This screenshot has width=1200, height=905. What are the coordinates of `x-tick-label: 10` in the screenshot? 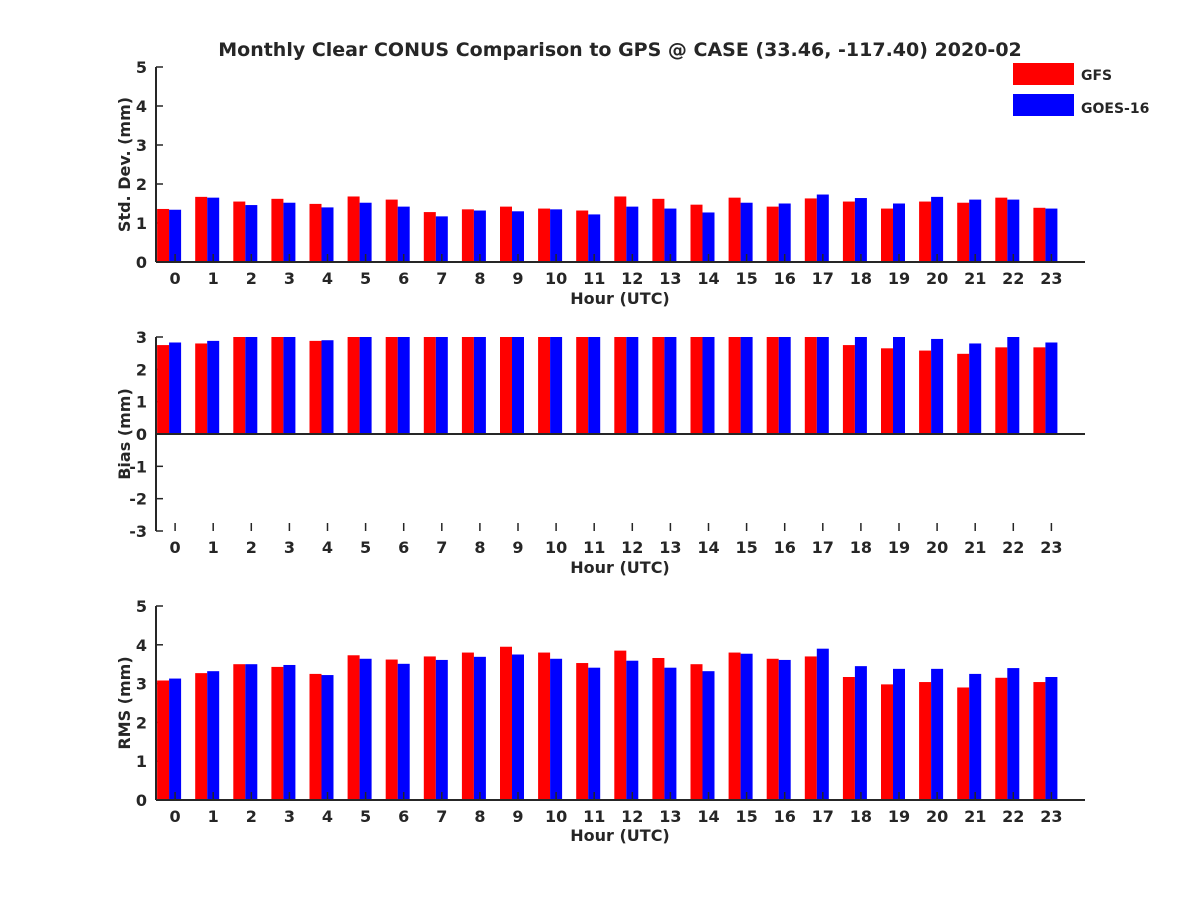 It's located at (556, 278).